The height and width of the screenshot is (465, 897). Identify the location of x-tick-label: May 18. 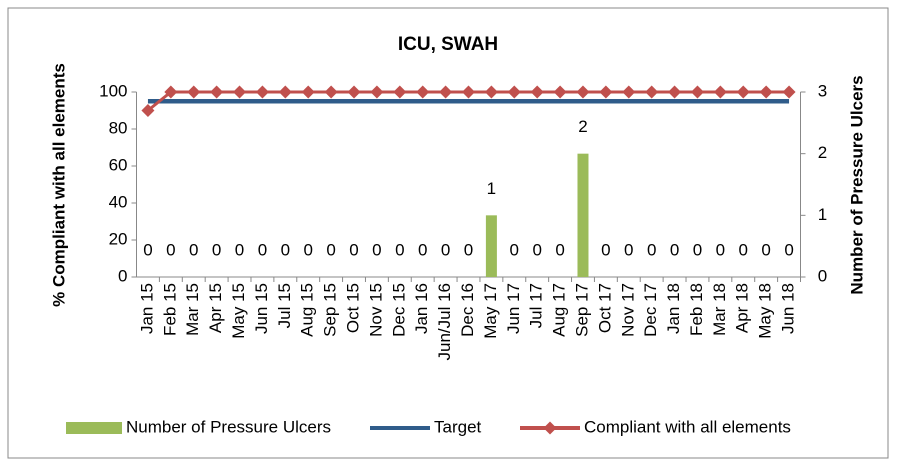
(765, 311).